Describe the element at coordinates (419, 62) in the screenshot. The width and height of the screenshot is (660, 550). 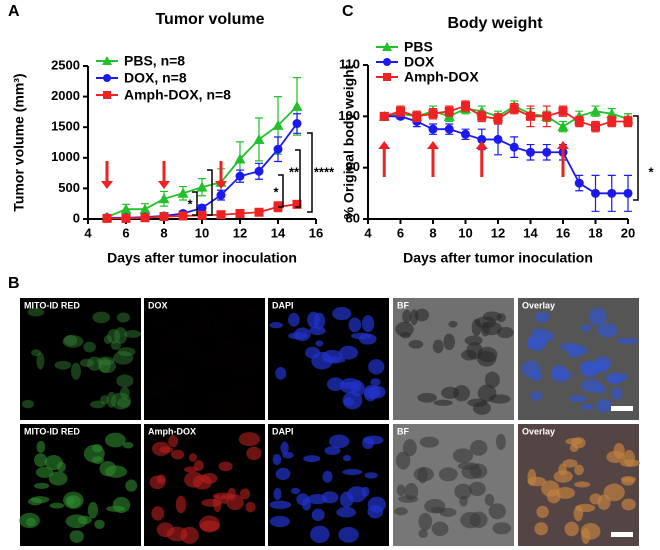
I see `legend-label: DOX` at that location.